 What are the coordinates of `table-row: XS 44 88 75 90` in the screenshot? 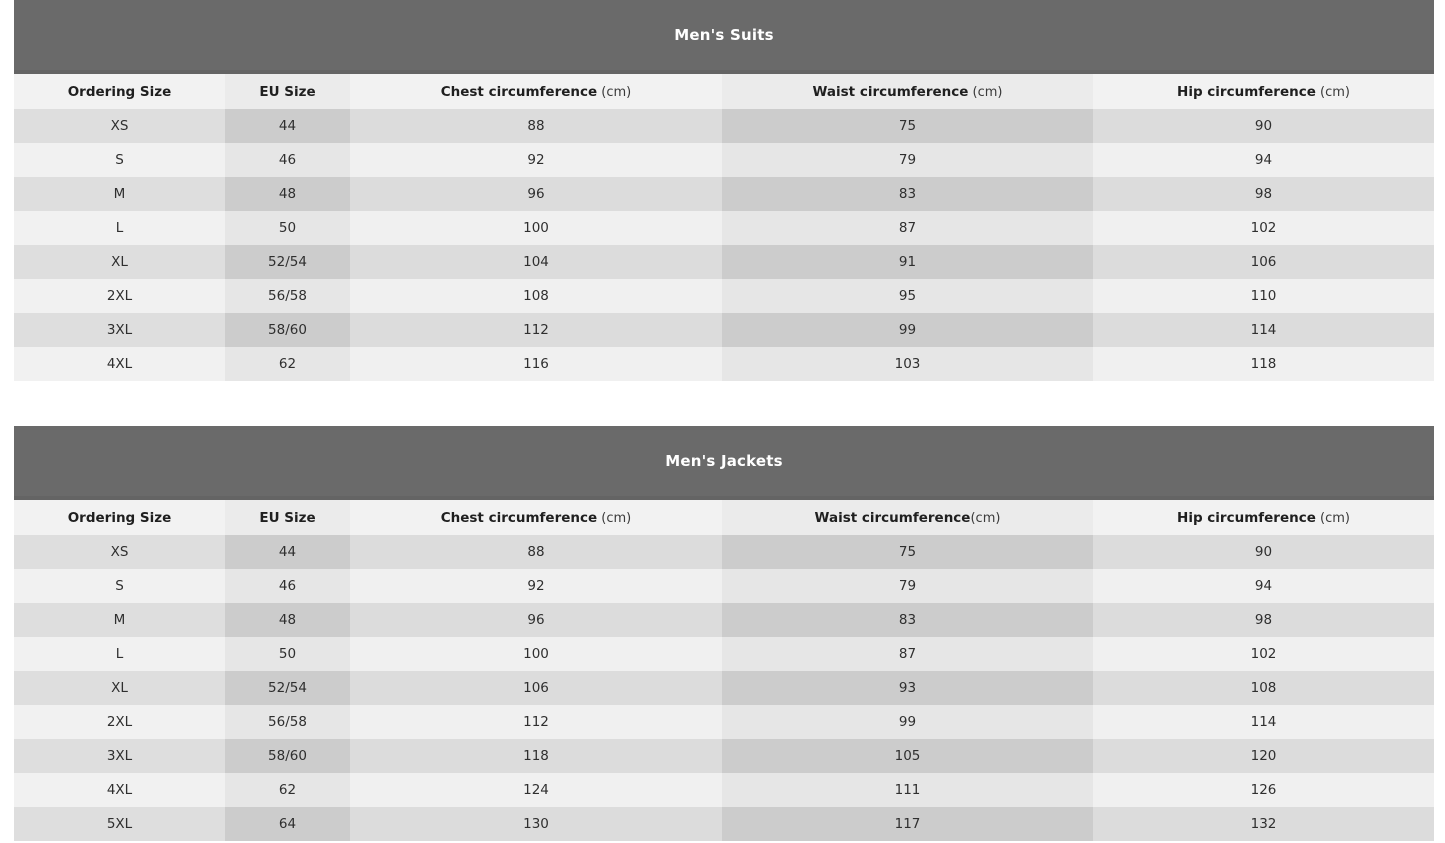 It's located at (724, 552).